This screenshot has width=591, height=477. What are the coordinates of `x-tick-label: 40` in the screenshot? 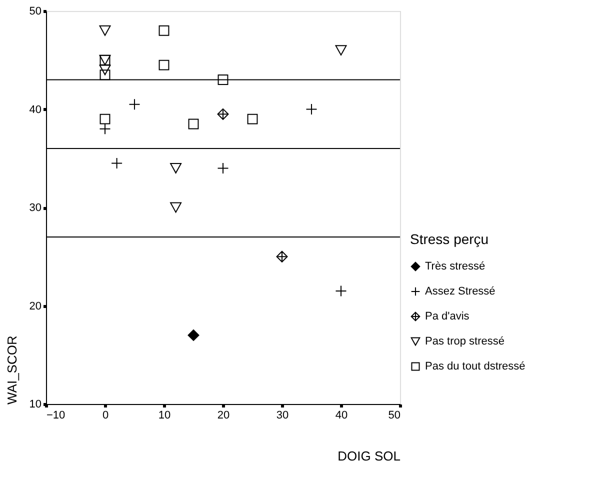 It's located at (341, 416).